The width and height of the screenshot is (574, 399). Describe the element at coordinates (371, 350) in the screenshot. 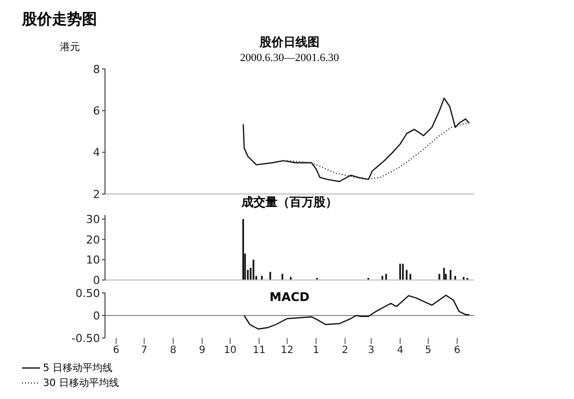

I see `x-tick-label: 3` at that location.